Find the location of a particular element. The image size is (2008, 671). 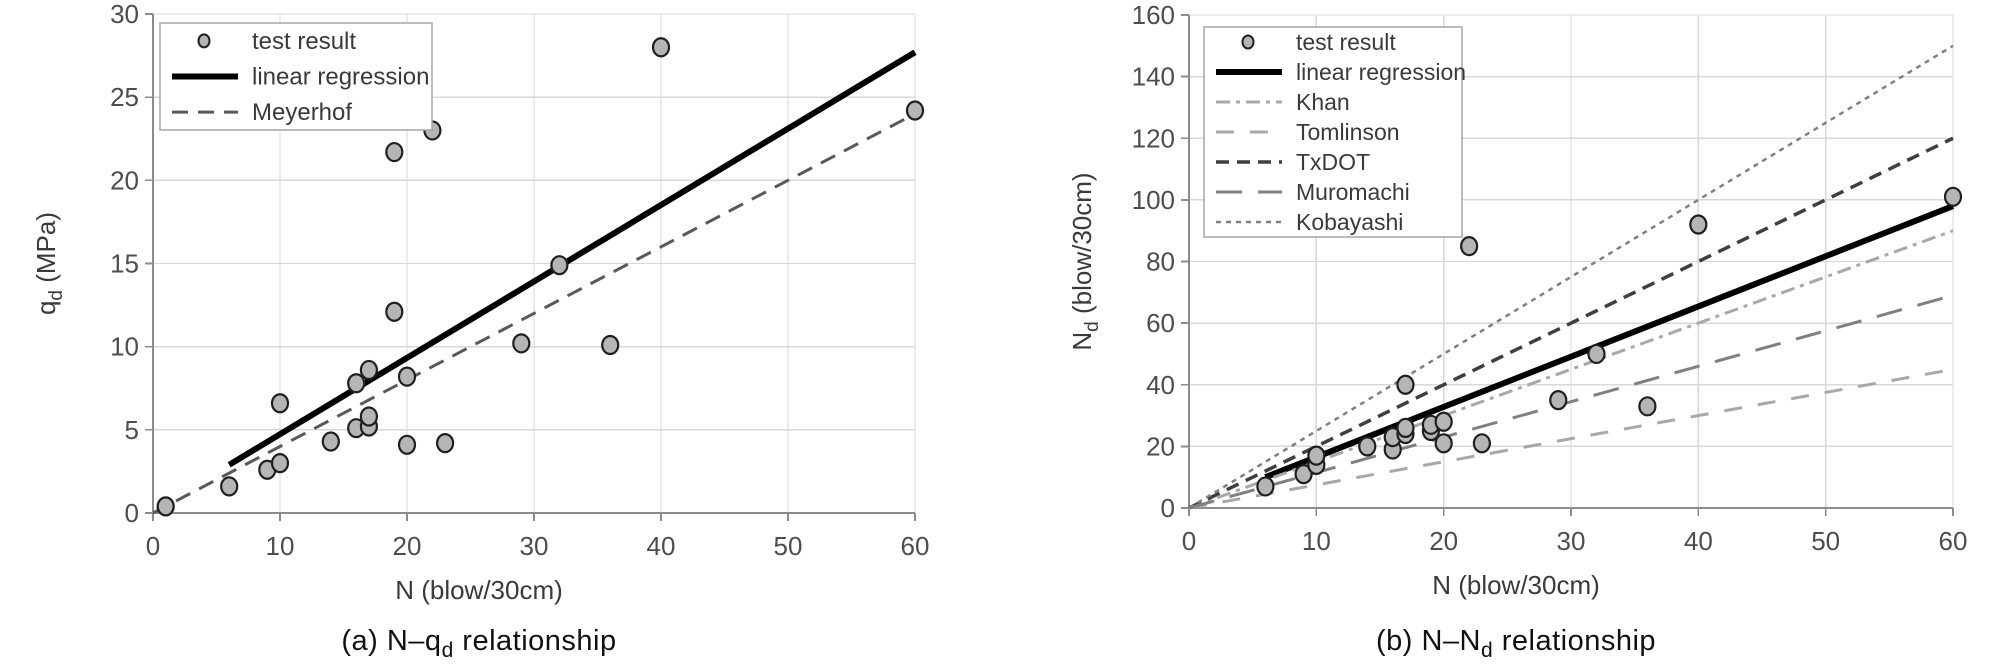

y-tick-label: 160 is located at coordinates (1153, 15).